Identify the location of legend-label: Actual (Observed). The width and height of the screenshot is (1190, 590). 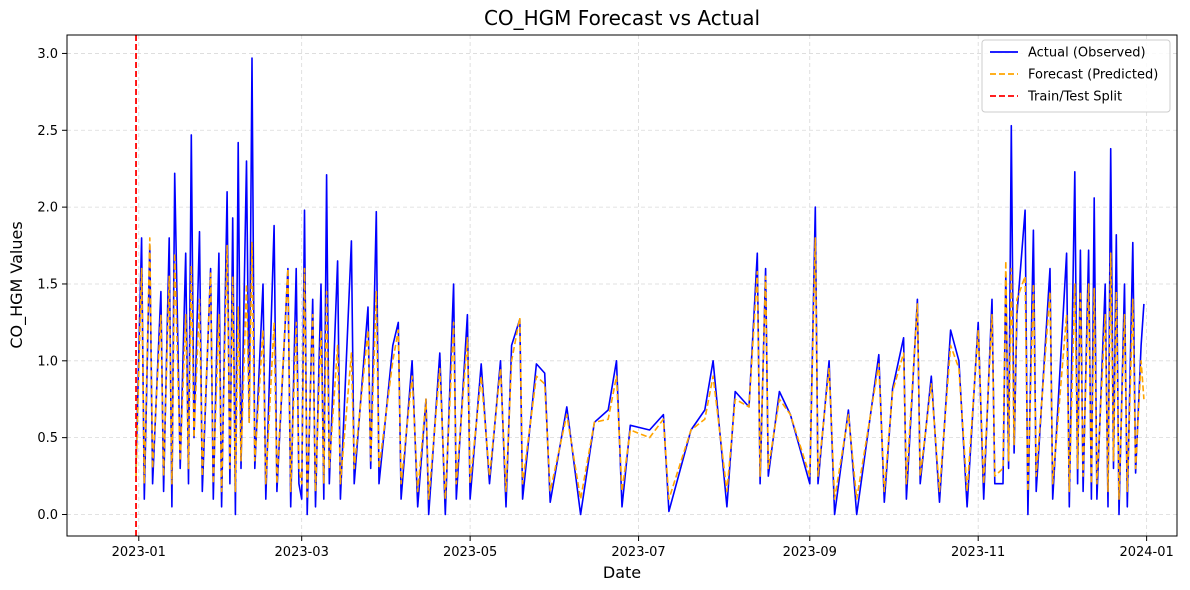
(1087, 53).